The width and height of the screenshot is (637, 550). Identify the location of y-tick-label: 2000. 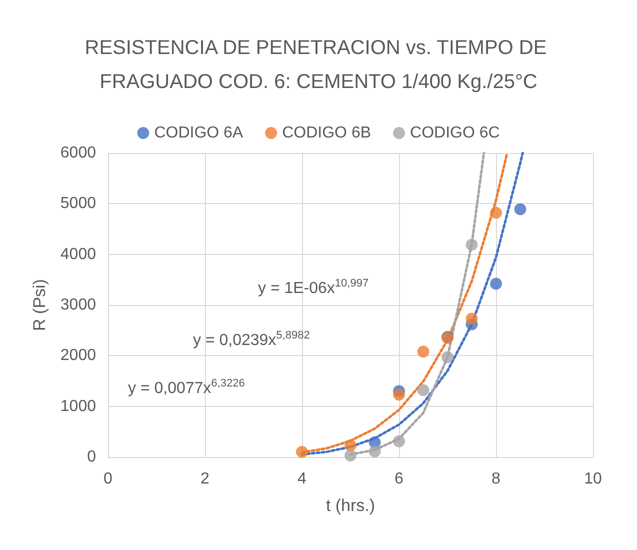
(78, 355).